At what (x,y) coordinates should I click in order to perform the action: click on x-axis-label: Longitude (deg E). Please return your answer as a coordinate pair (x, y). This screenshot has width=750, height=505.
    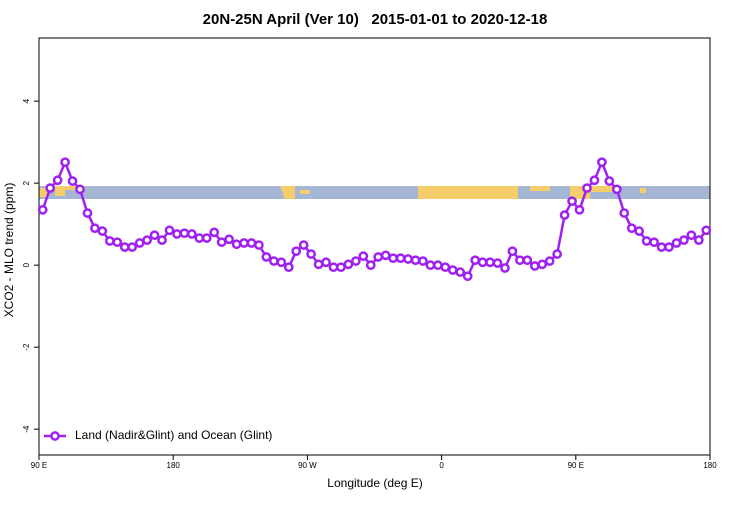
    Looking at the image, I should click on (374, 483).